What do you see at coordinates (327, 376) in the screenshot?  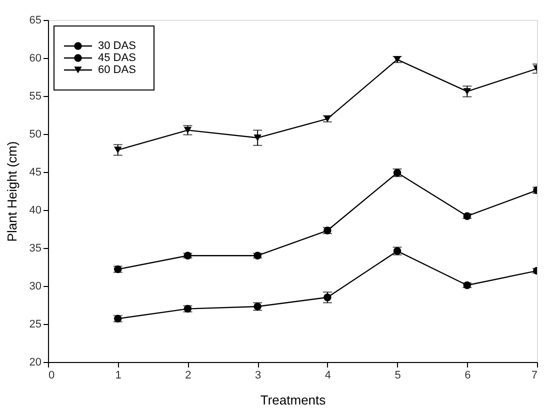 I see `x-tick-label: 4` at bounding box center [327, 376].